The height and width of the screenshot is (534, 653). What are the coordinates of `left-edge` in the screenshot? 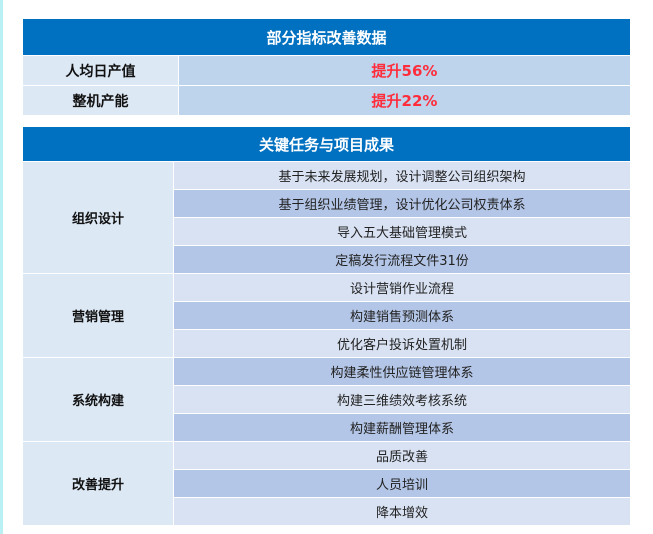 It's located at (1, 267).